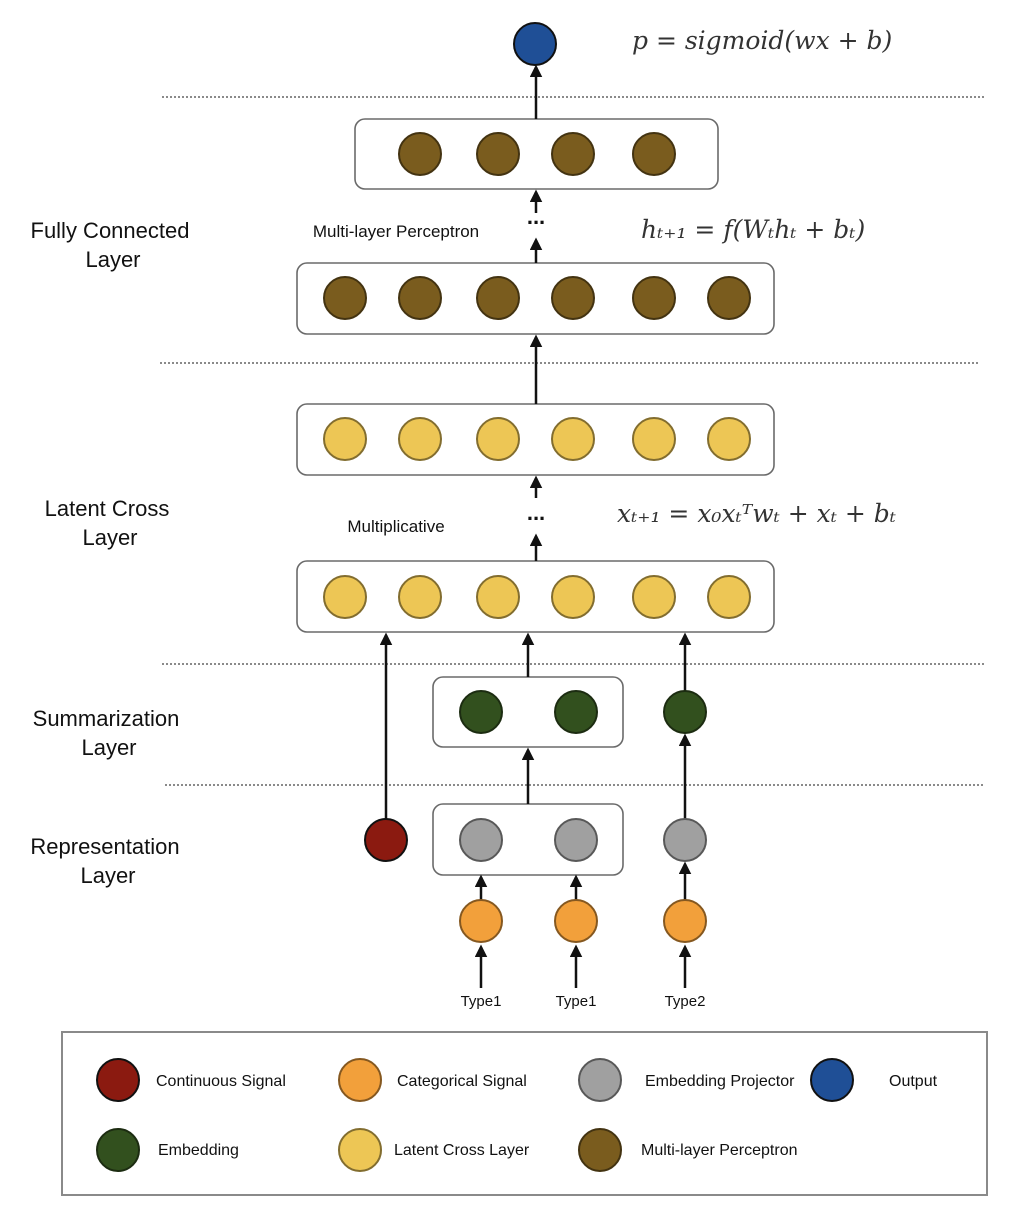 The width and height of the screenshot is (1024, 1223). I want to click on cross-formula: xₜ₊₁ = x₀xₜᵀwₜ + xₜ + bₜ, so click(756, 513).